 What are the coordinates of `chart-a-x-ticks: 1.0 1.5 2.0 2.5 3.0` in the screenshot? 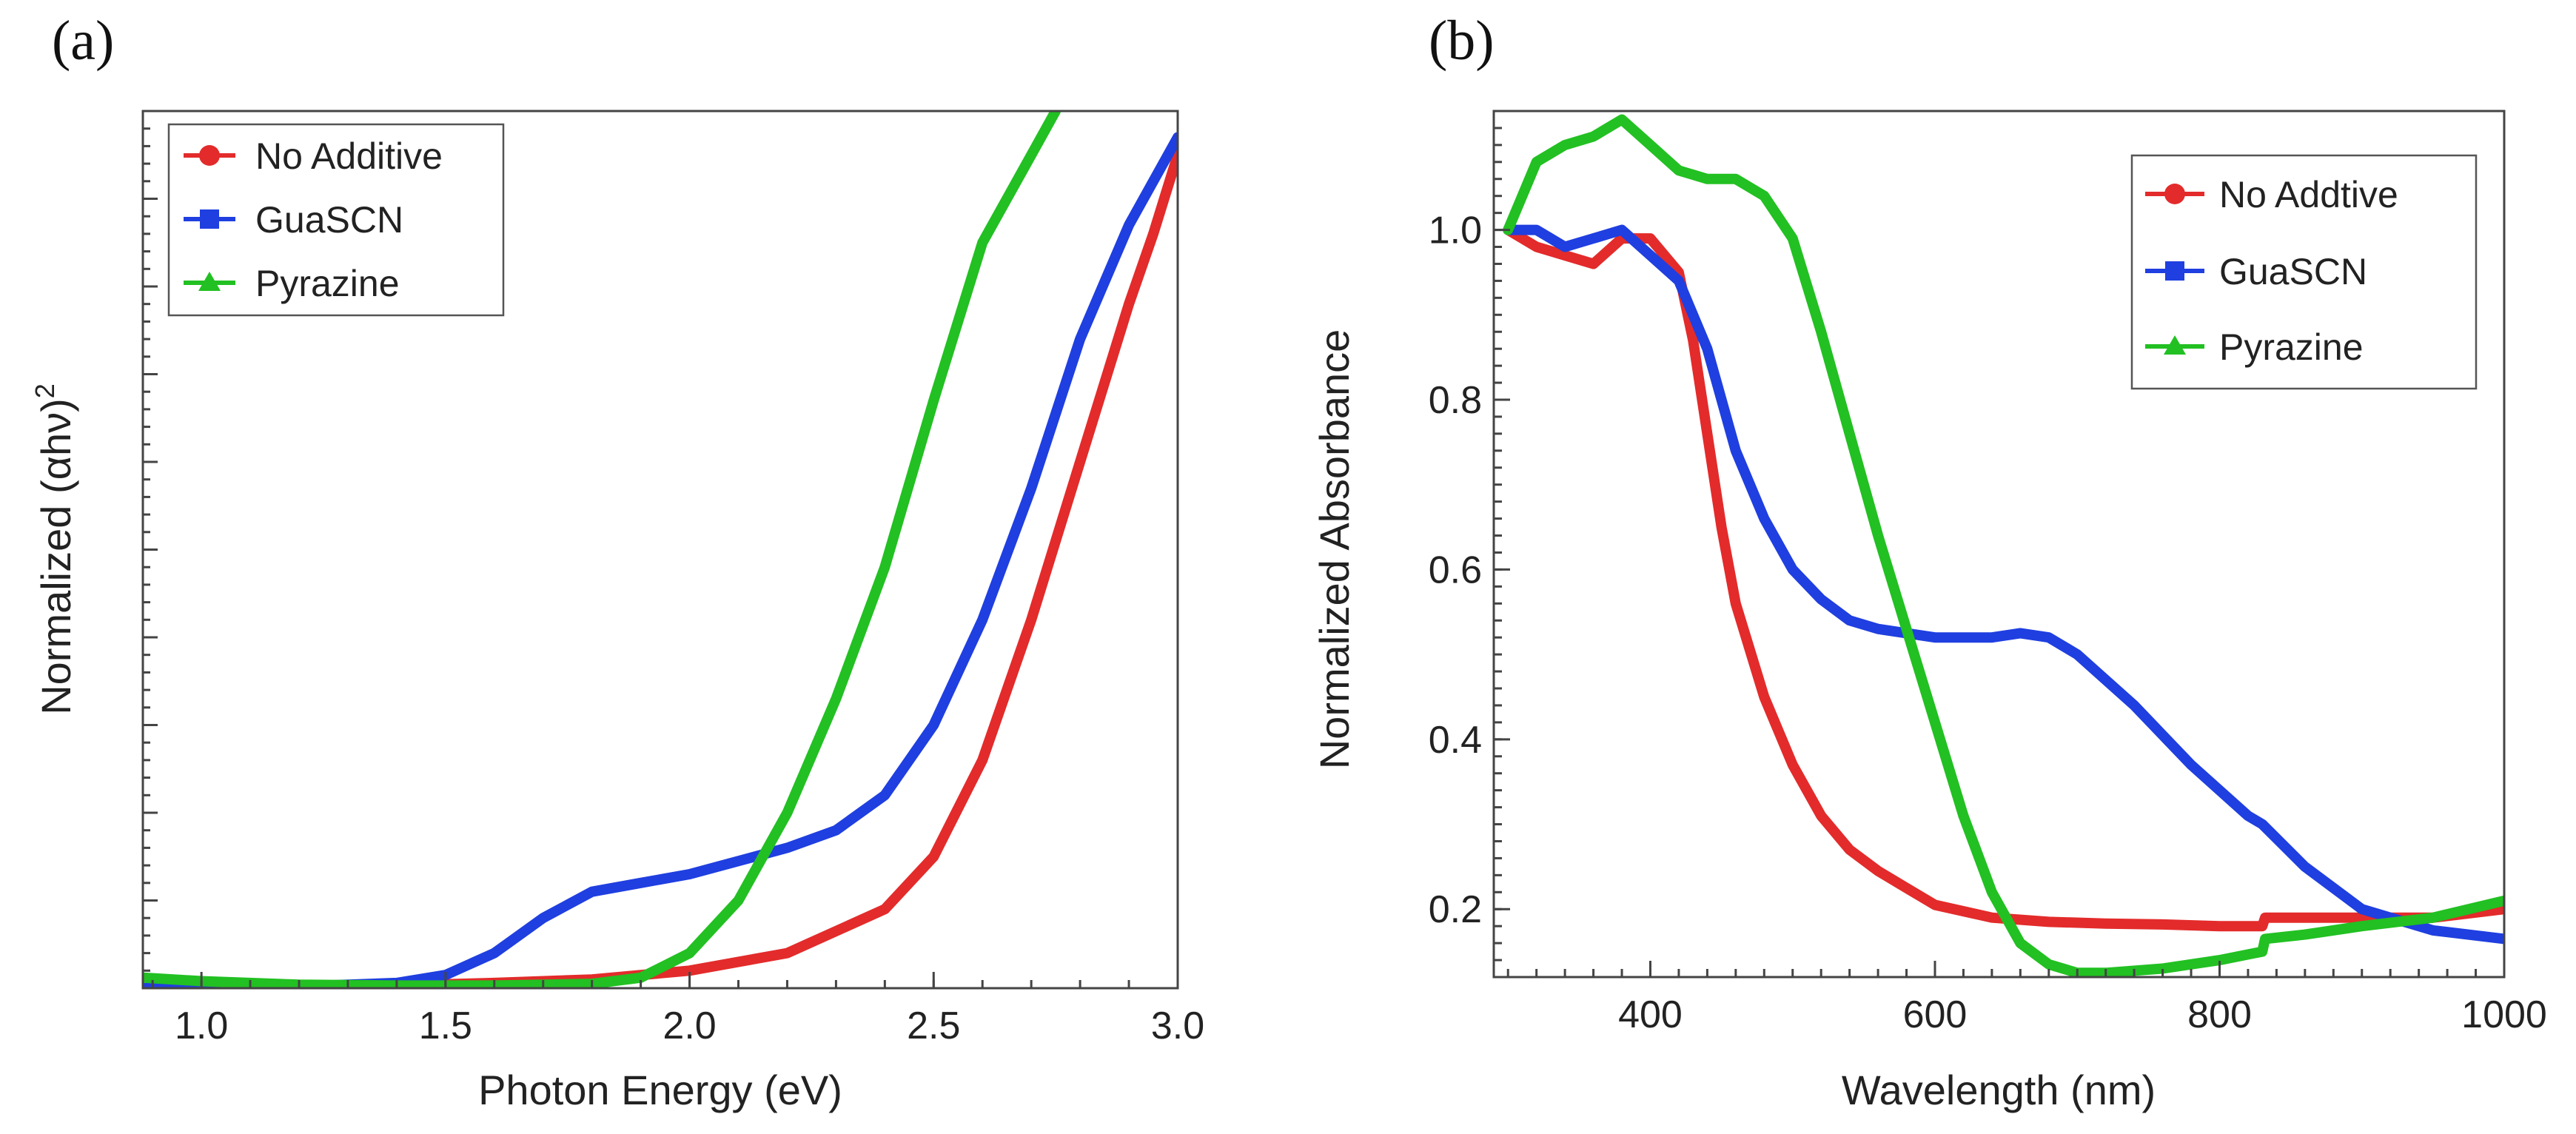 It's located at (677, 1010).